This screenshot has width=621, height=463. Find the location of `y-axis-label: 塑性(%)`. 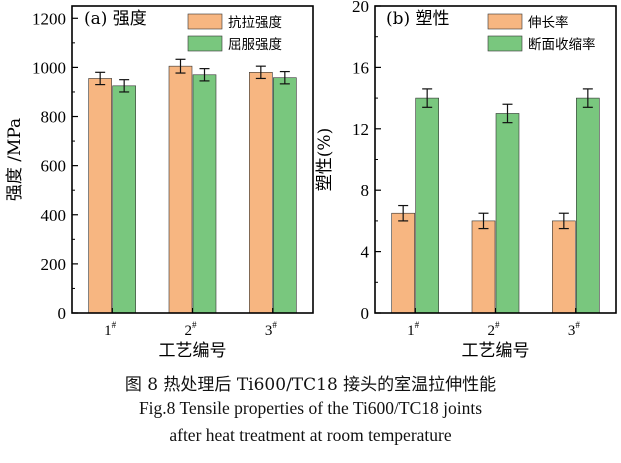

y-axis-label: 塑性(%) is located at coordinates (325, 159).